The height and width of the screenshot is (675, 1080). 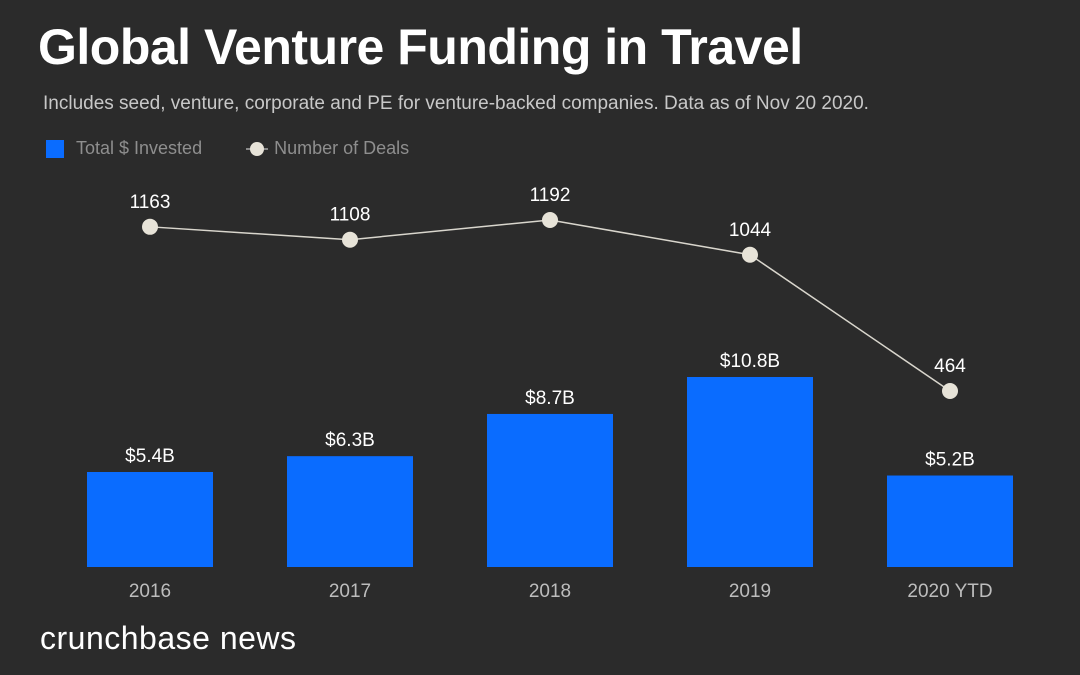 I want to click on chart-legend: Total $ Invested Number of Deals, so click(x=248, y=148).